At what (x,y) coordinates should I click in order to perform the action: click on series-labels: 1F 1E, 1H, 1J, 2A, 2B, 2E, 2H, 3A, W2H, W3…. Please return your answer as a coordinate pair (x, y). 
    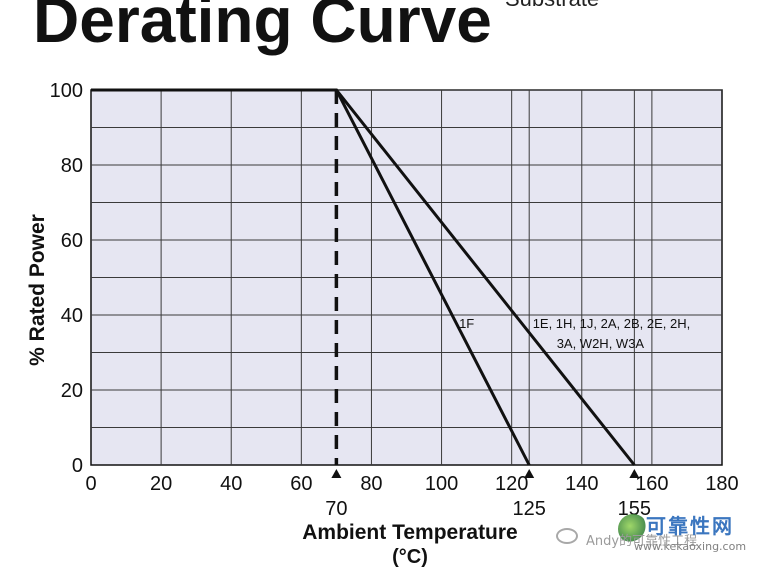
    Looking at the image, I should click on (574, 333).